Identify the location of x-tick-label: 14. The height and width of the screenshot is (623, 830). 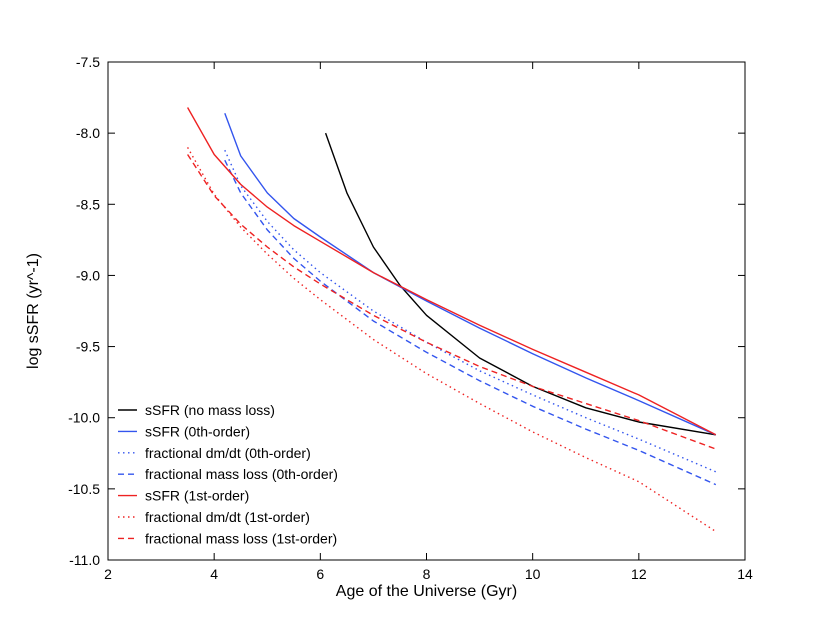
(745, 574).